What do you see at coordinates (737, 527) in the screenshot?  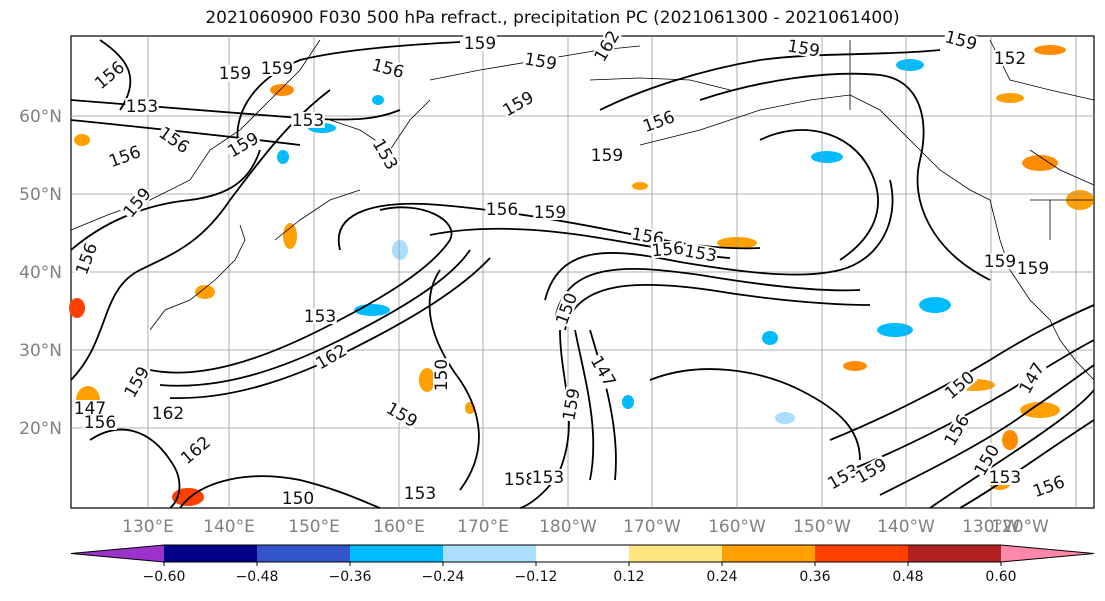 I see `lon-label: 160°W` at bounding box center [737, 527].